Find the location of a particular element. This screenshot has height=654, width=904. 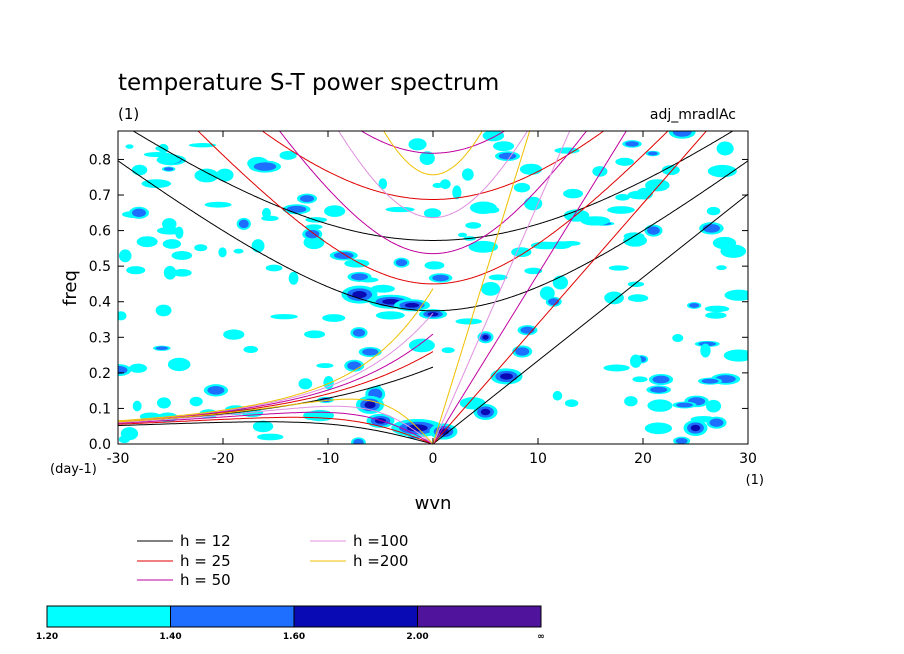

legend-label: h = 12 is located at coordinates (205, 541).